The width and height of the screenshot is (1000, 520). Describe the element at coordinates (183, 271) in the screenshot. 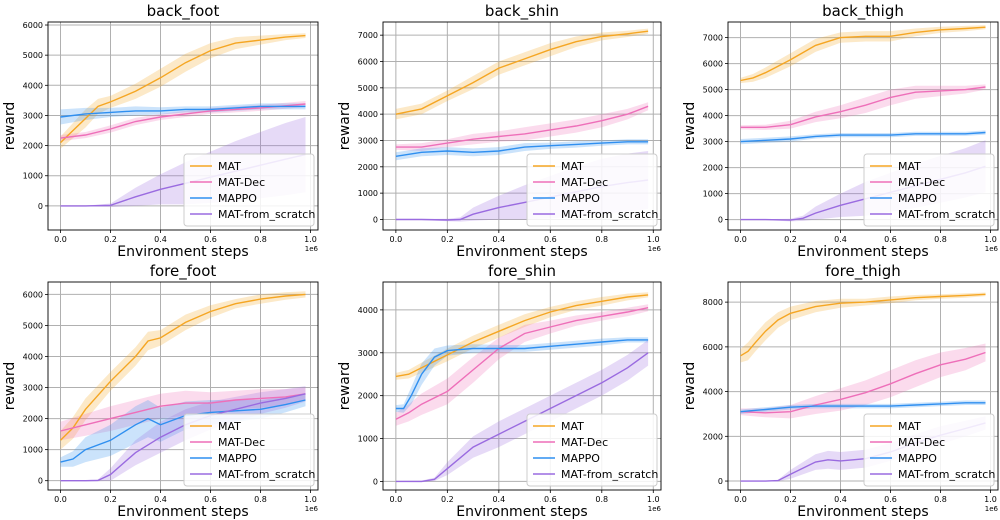

I see `chart-title: fore_foot` at that location.